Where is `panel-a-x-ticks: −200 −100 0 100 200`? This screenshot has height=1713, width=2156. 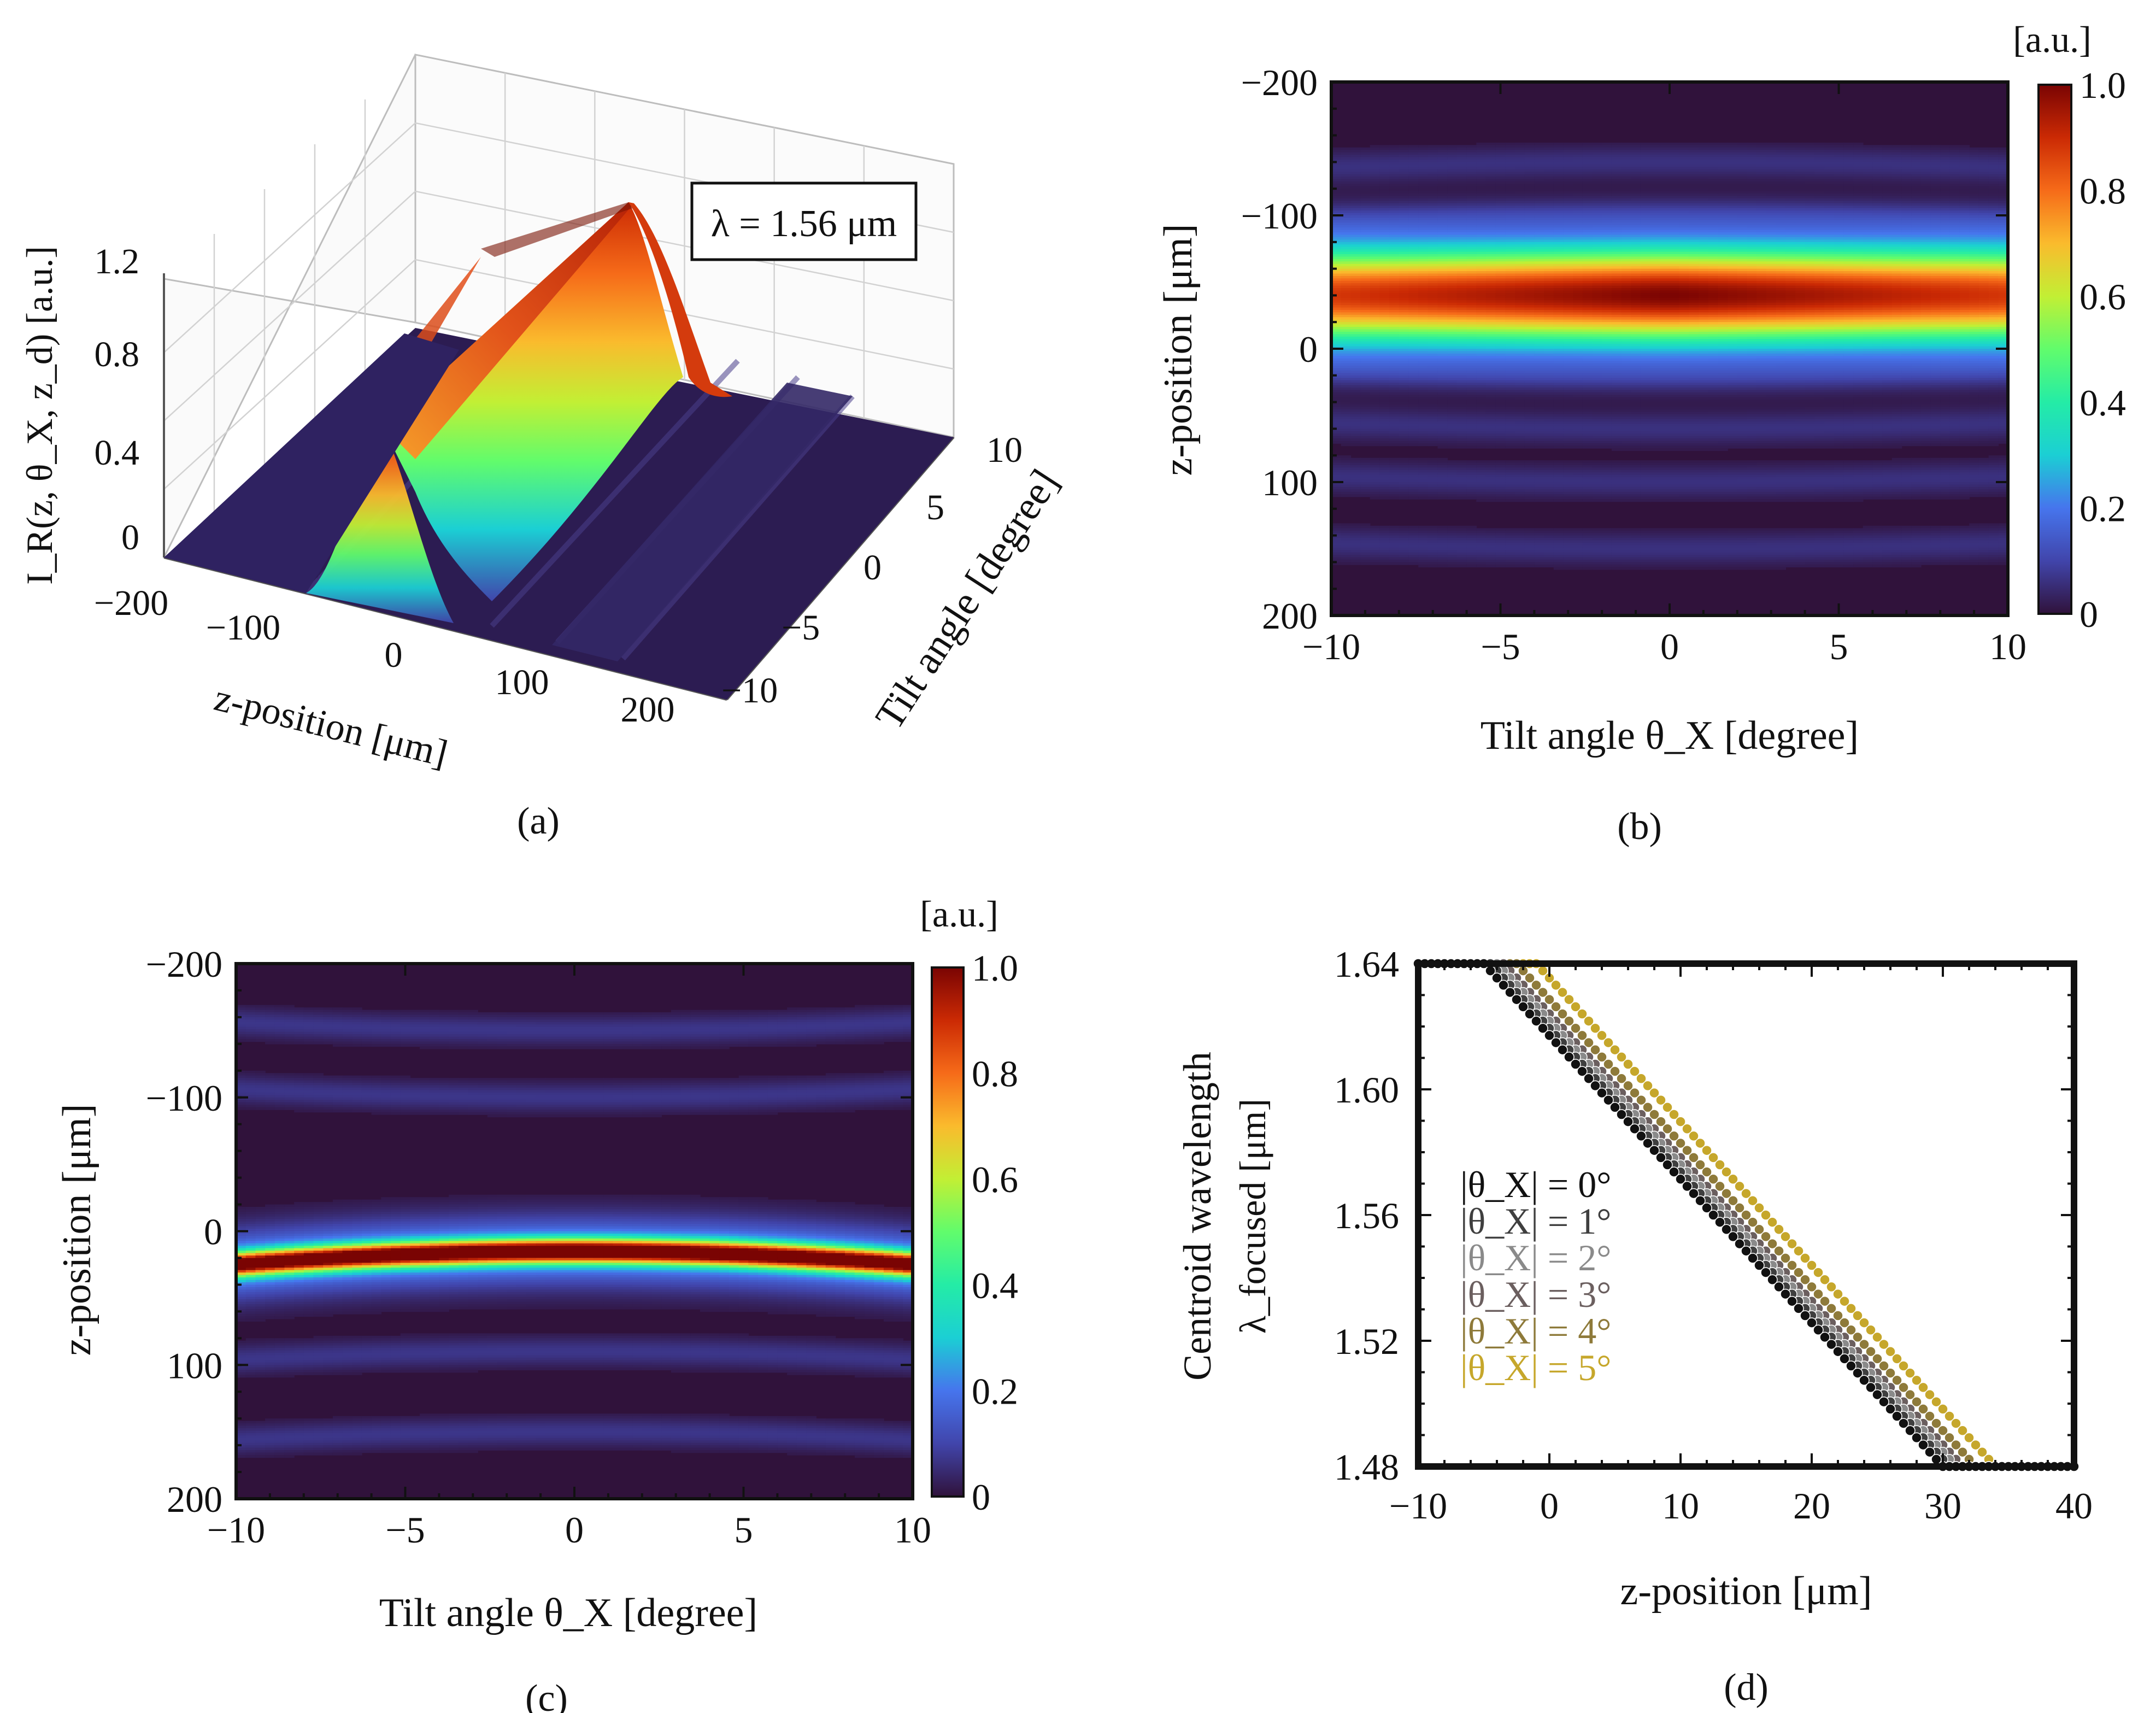
panel-a-x-ticks: −200 −100 0 100 200 is located at coordinates (385, 656).